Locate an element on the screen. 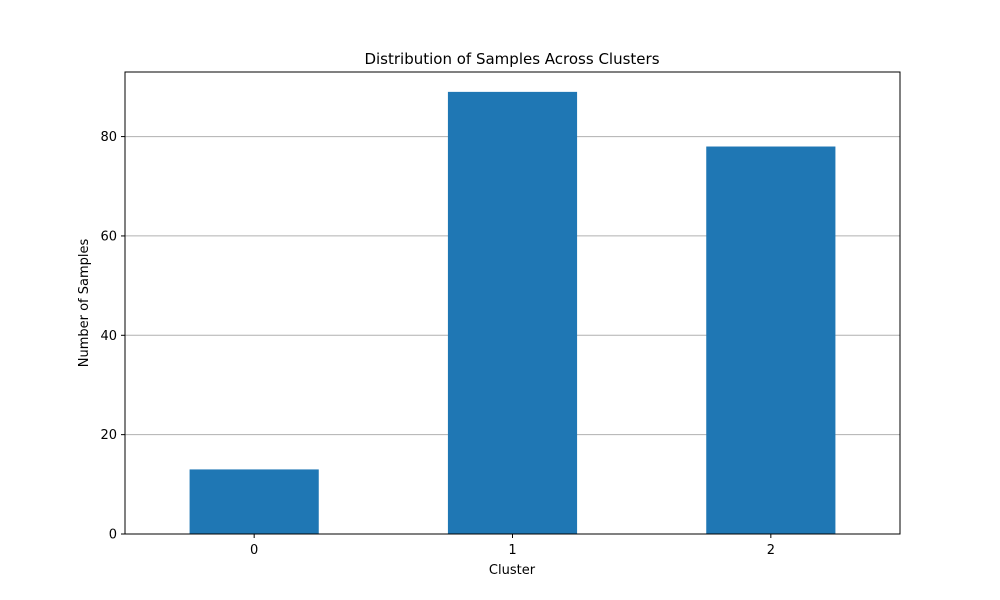  x-axis-ticks: 0 1 2 is located at coordinates (512, 546).